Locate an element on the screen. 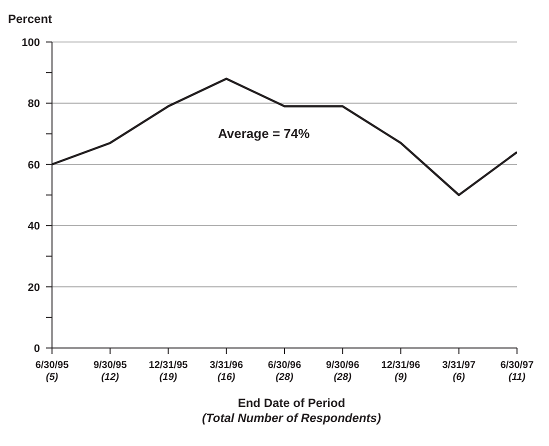 This screenshot has height=446, width=549. annotation: Average = 74% is located at coordinates (264, 133).